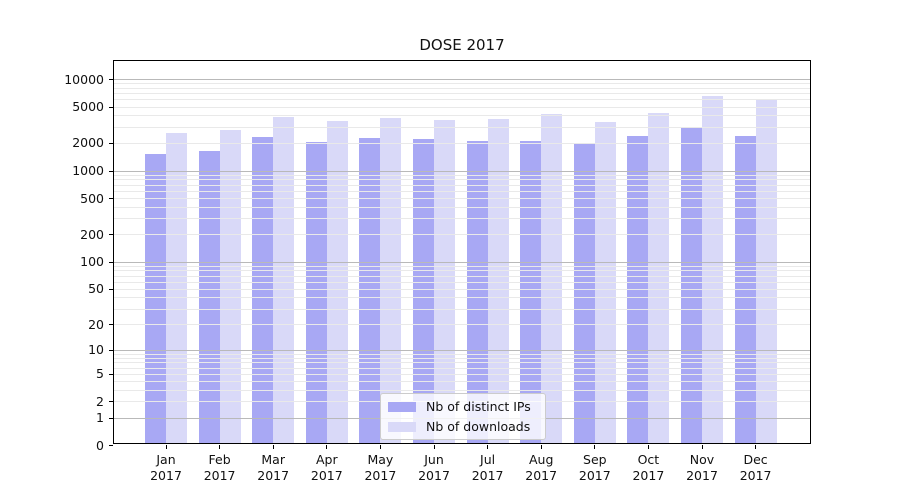 The height and width of the screenshot is (500, 900). Describe the element at coordinates (209, 296) in the screenshot. I see `bar-distinct-ips-feb` at that location.